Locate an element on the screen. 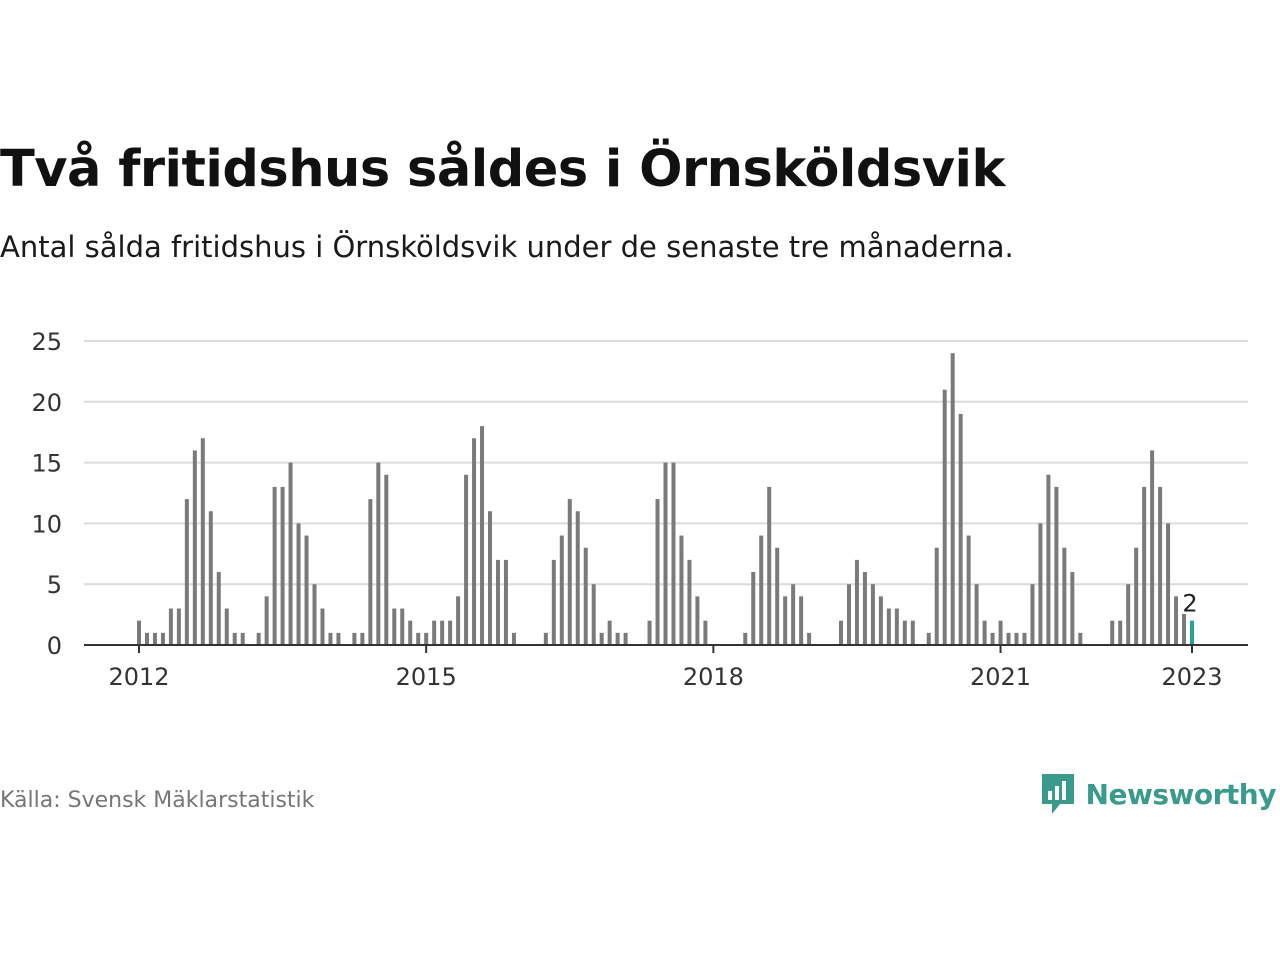 Image resolution: width=1280 pixels, height=960 pixels. x-tick-label: 2012 is located at coordinates (138, 677).